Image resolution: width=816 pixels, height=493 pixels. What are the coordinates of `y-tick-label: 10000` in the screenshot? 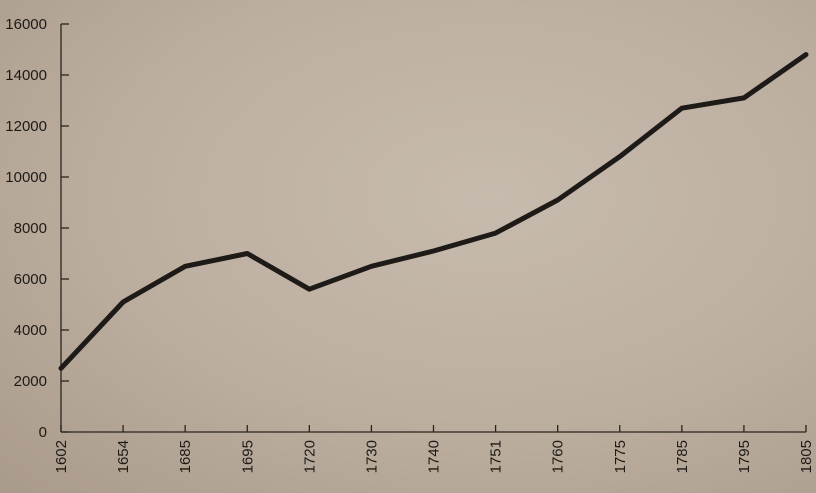 It's located at (26, 177).